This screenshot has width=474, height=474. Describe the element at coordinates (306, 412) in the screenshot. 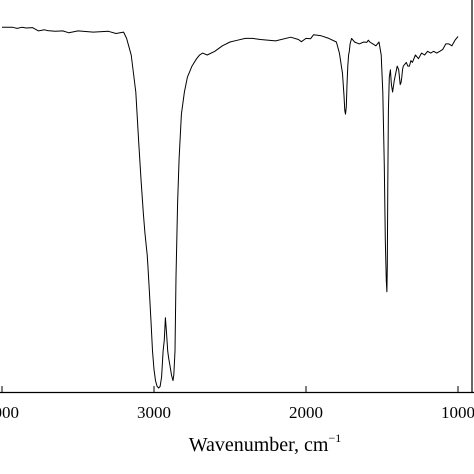

I see `x-tick-label-2000: 2000` at that location.